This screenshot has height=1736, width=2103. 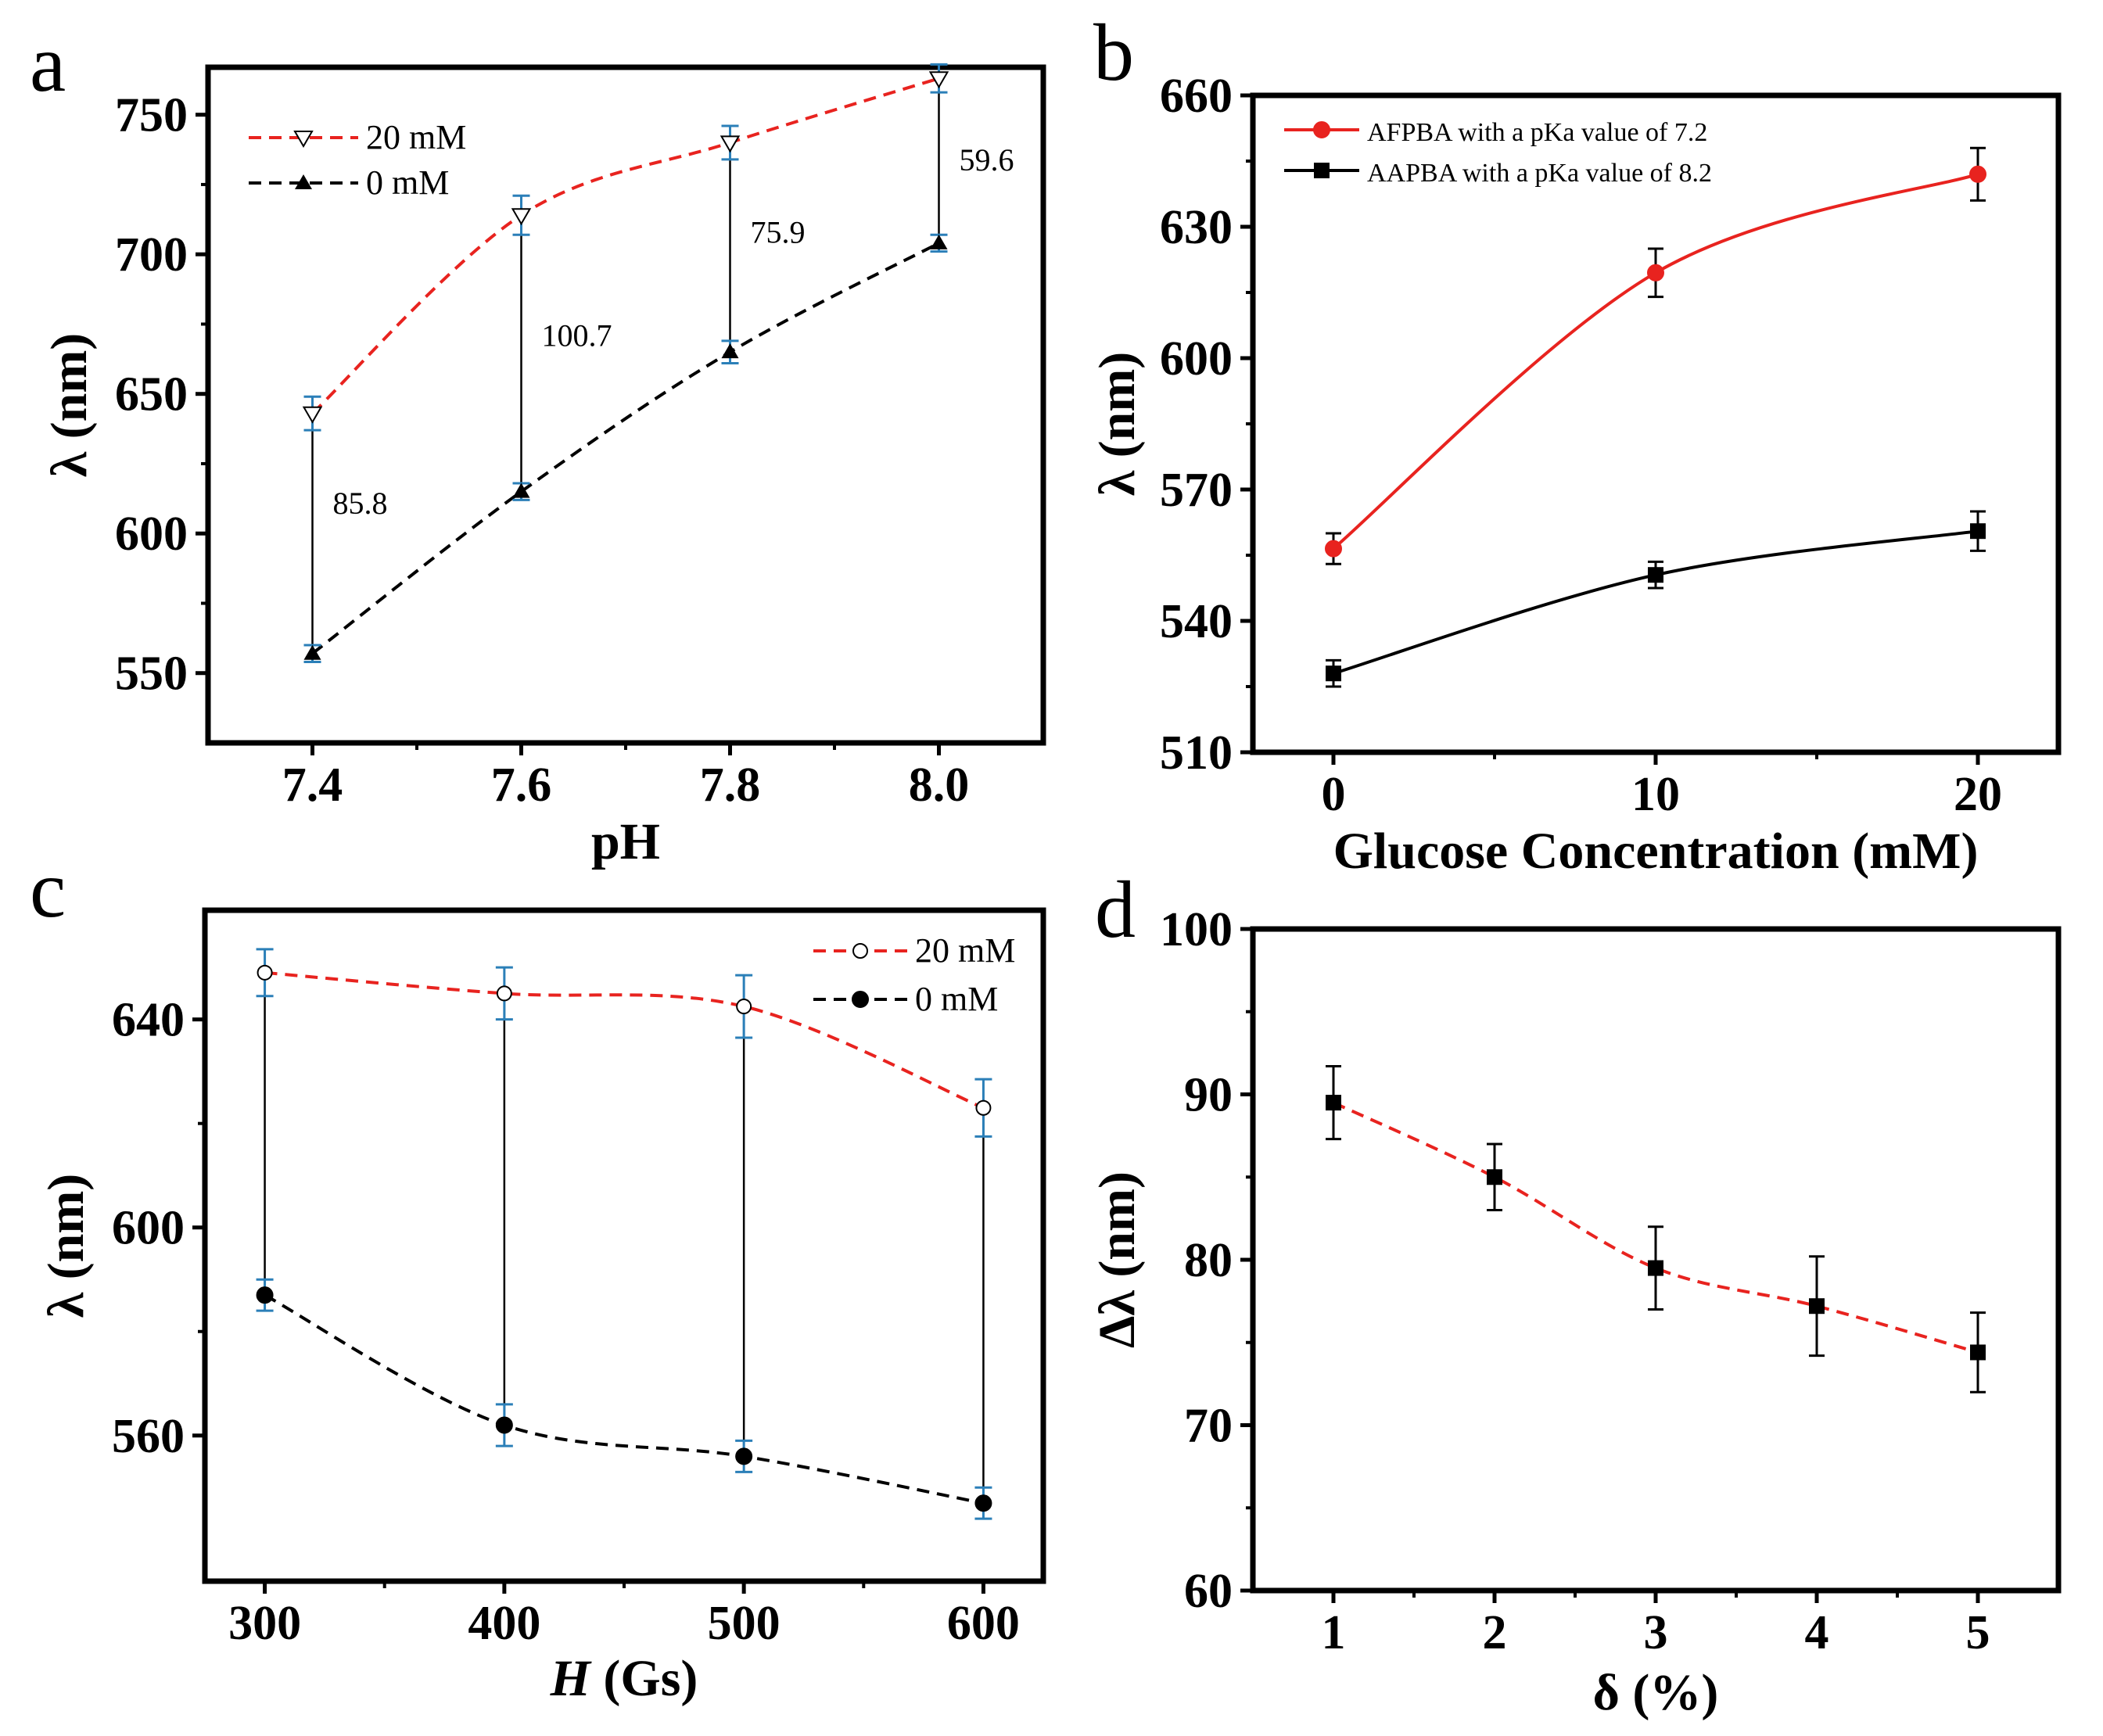 What do you see at coordinates (1209, 1591) in the screenshot?
I see `y-tick-label: 60` at bounding box center [1209, 1591].